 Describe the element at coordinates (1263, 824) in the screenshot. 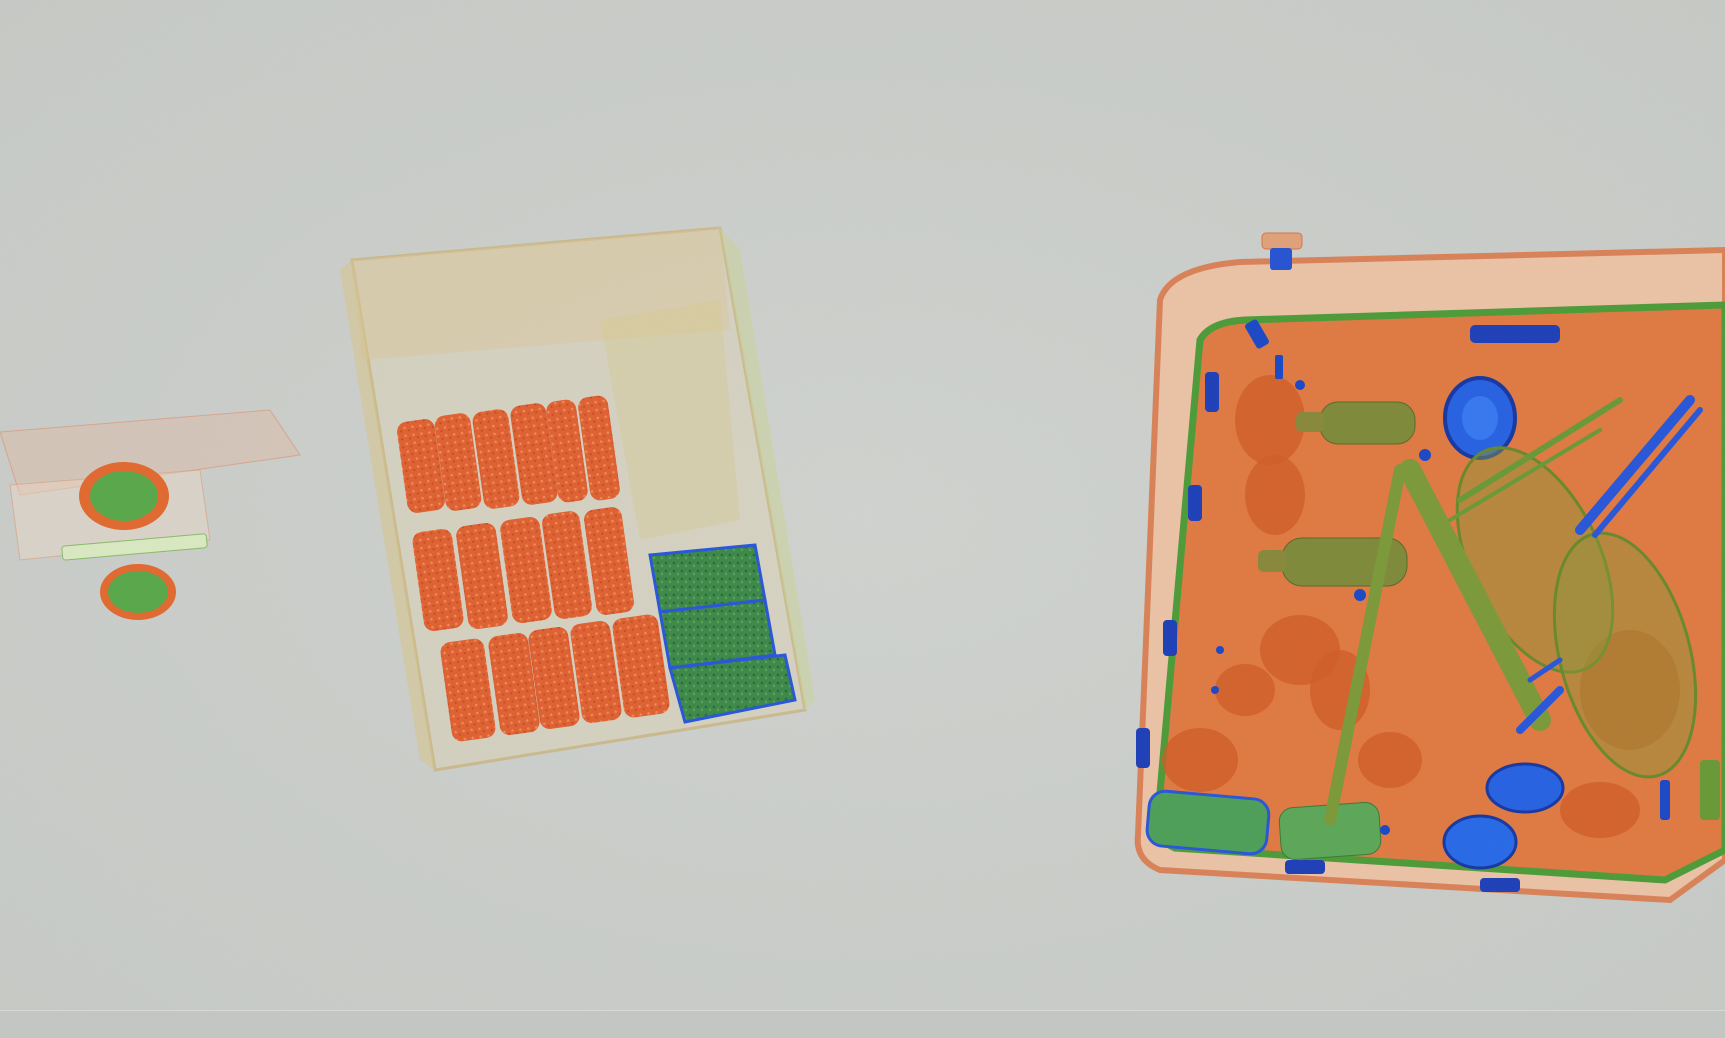

I see `cylinder-tubes` at that location.